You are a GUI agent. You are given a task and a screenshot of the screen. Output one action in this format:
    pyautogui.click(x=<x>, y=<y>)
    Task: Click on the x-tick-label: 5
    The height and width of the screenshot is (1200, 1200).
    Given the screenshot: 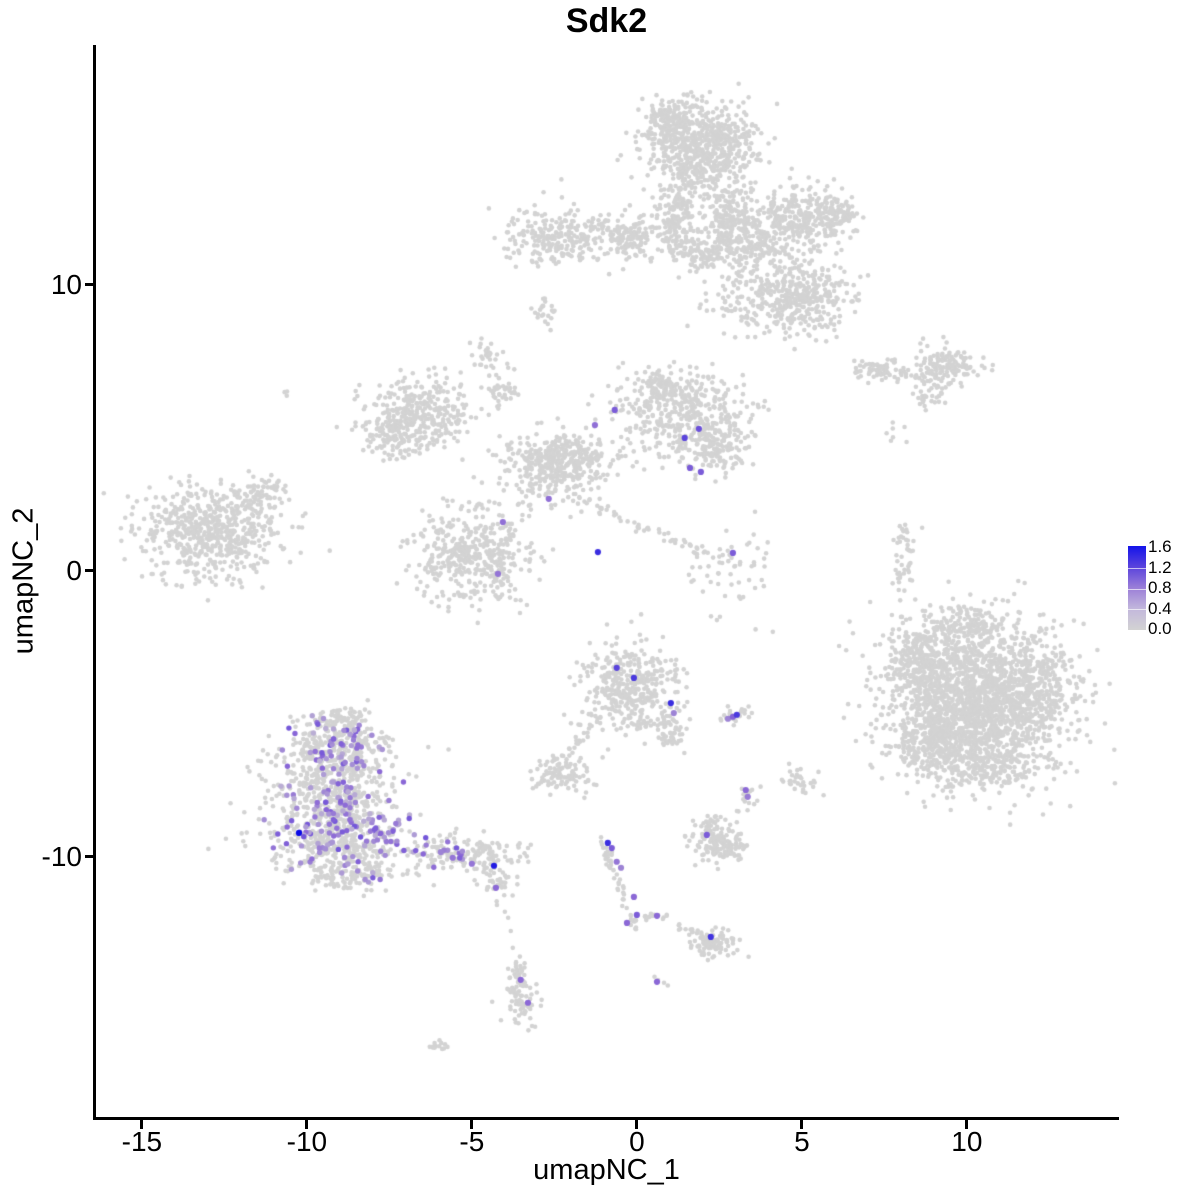 What is the action you would take?
    pyautogui.click(x=802, y=1141)
    